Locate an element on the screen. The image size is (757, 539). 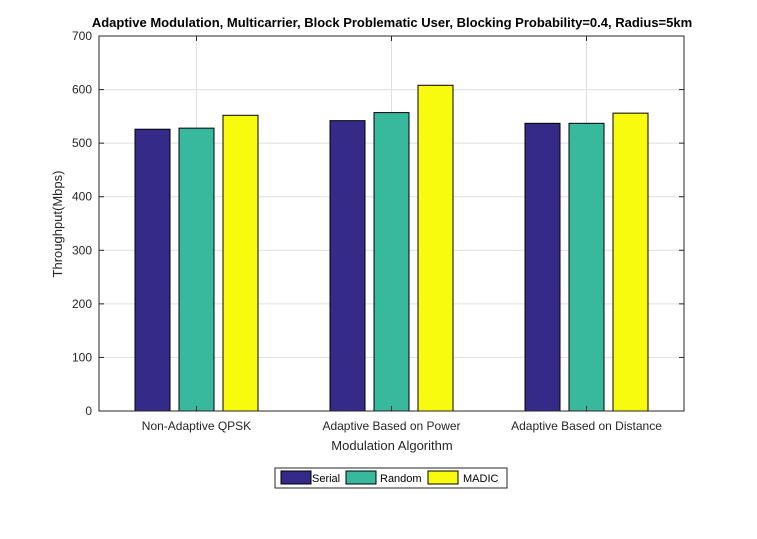
x-axis-label: Modulation Algorithm is located at coordinates (391, 445).